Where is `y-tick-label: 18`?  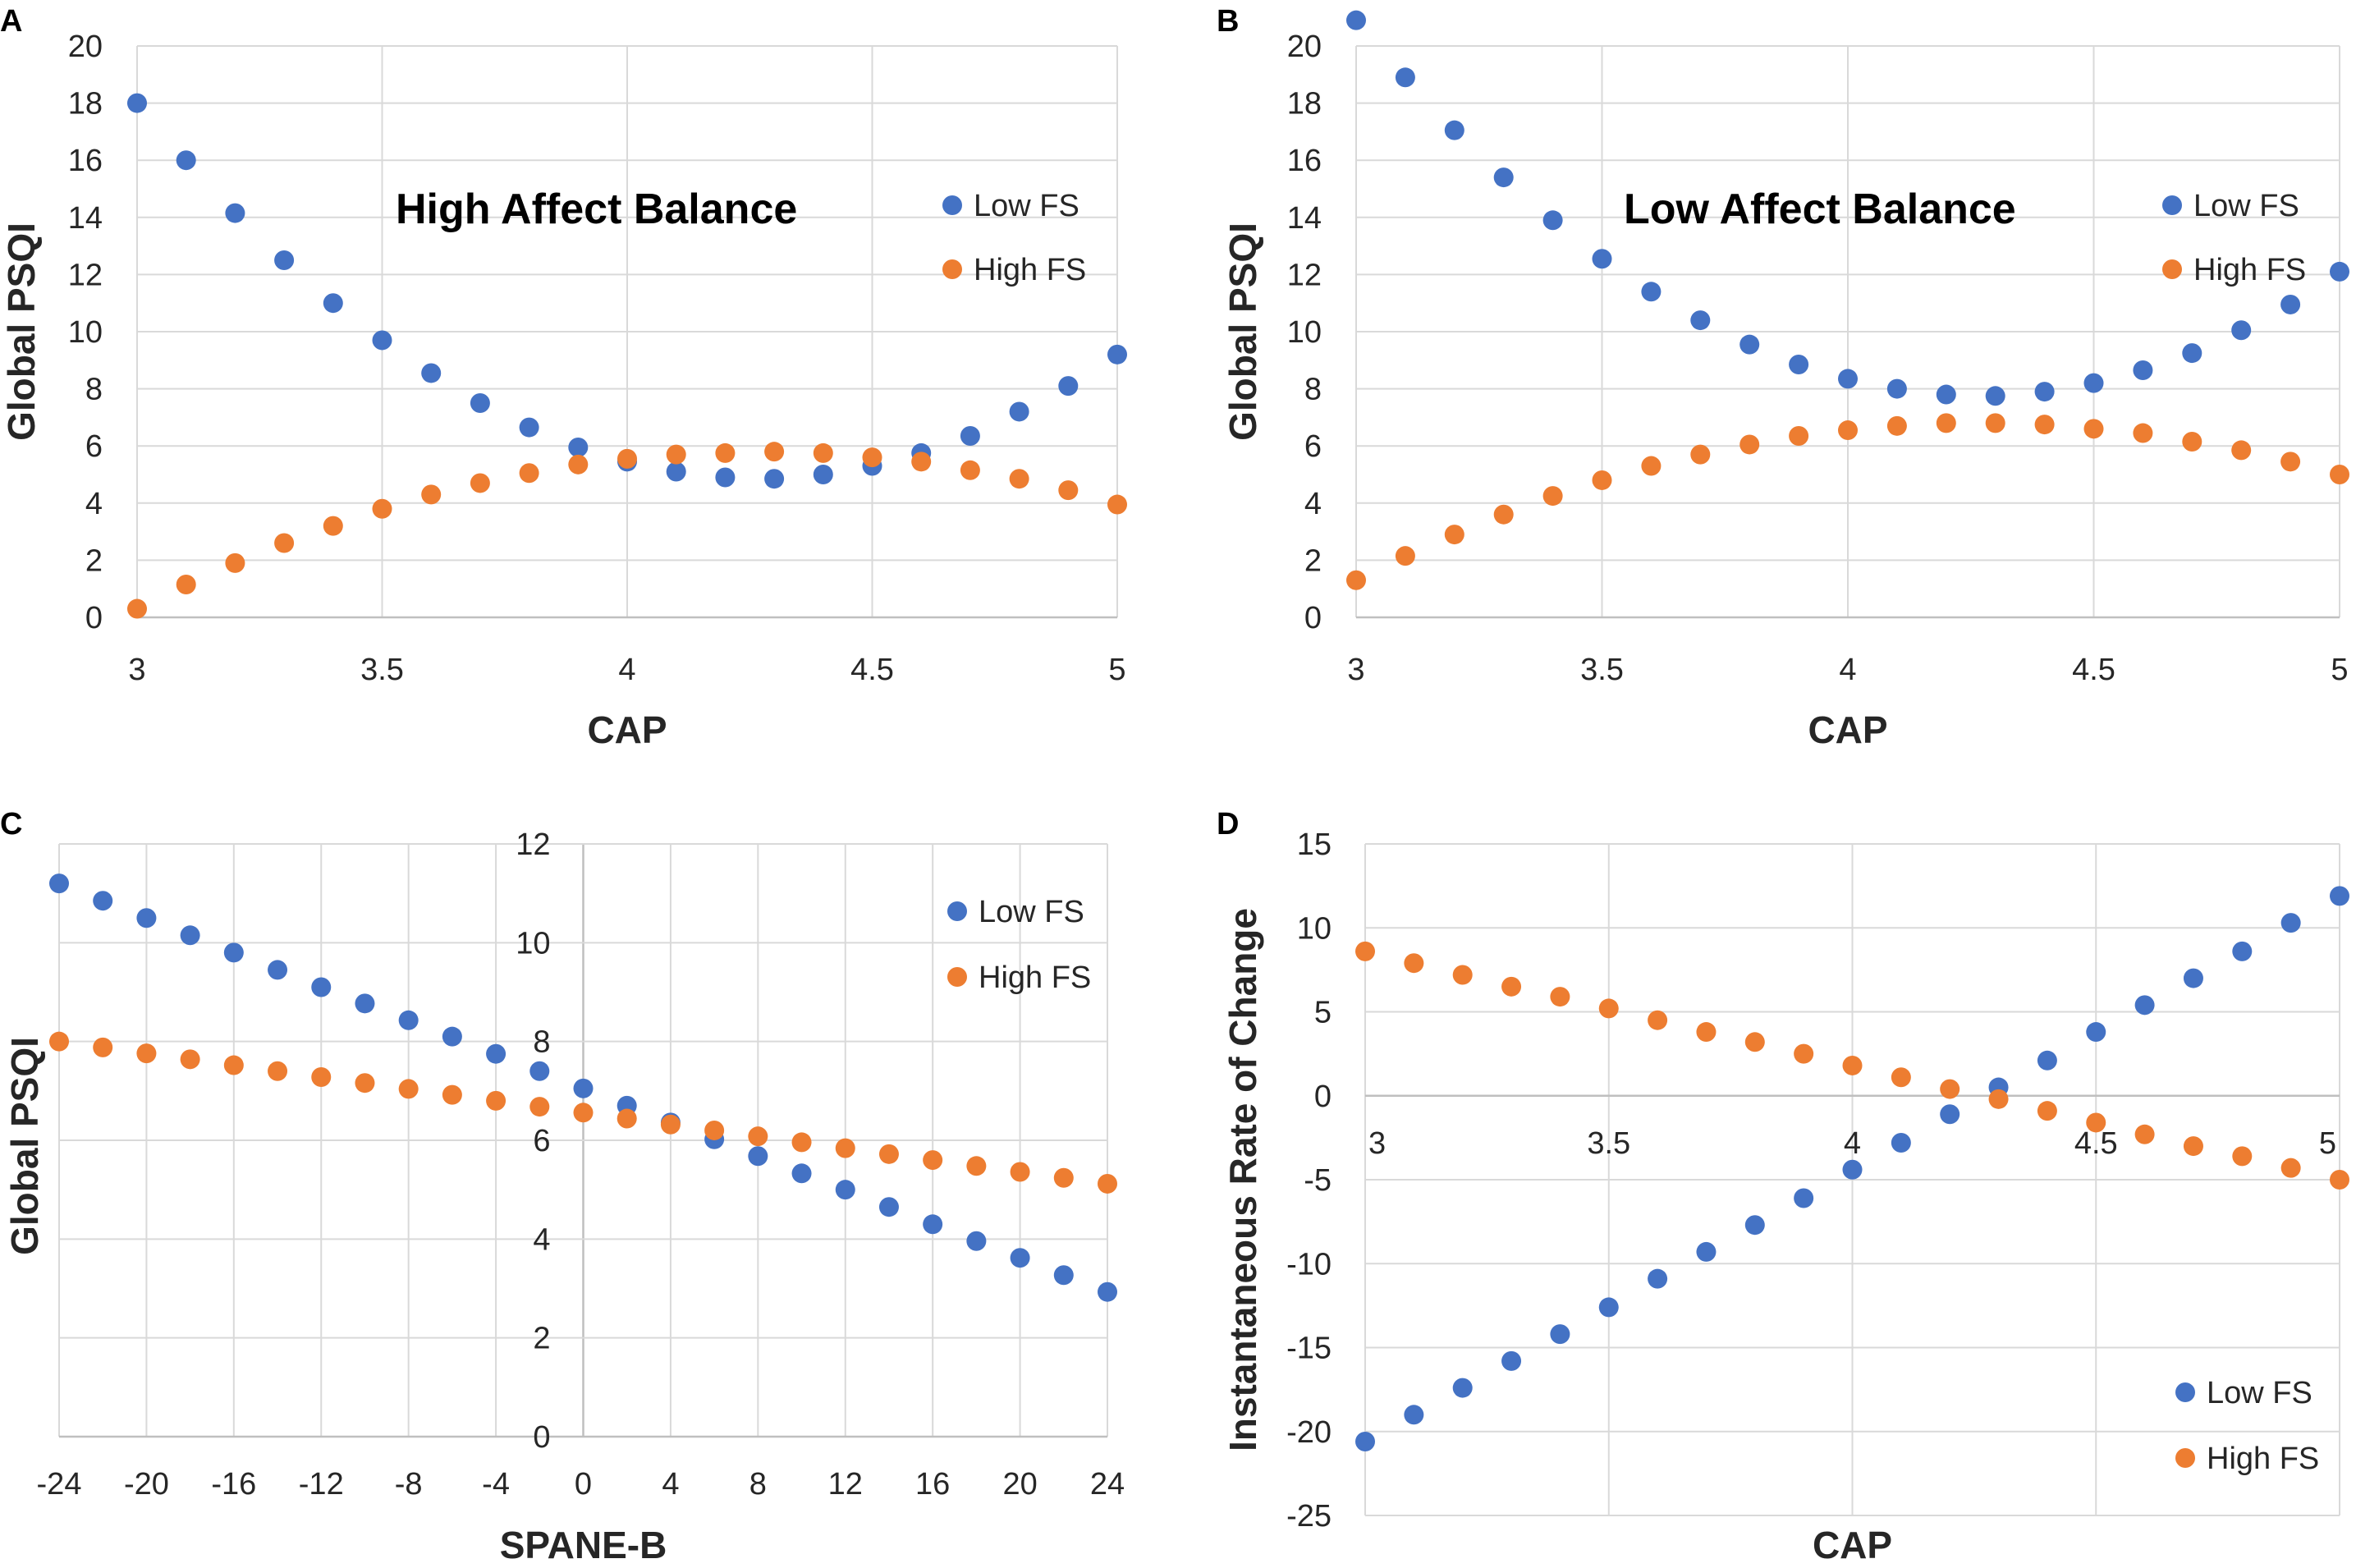
y-tick-label: 18 is located at coordinates (85, 104).